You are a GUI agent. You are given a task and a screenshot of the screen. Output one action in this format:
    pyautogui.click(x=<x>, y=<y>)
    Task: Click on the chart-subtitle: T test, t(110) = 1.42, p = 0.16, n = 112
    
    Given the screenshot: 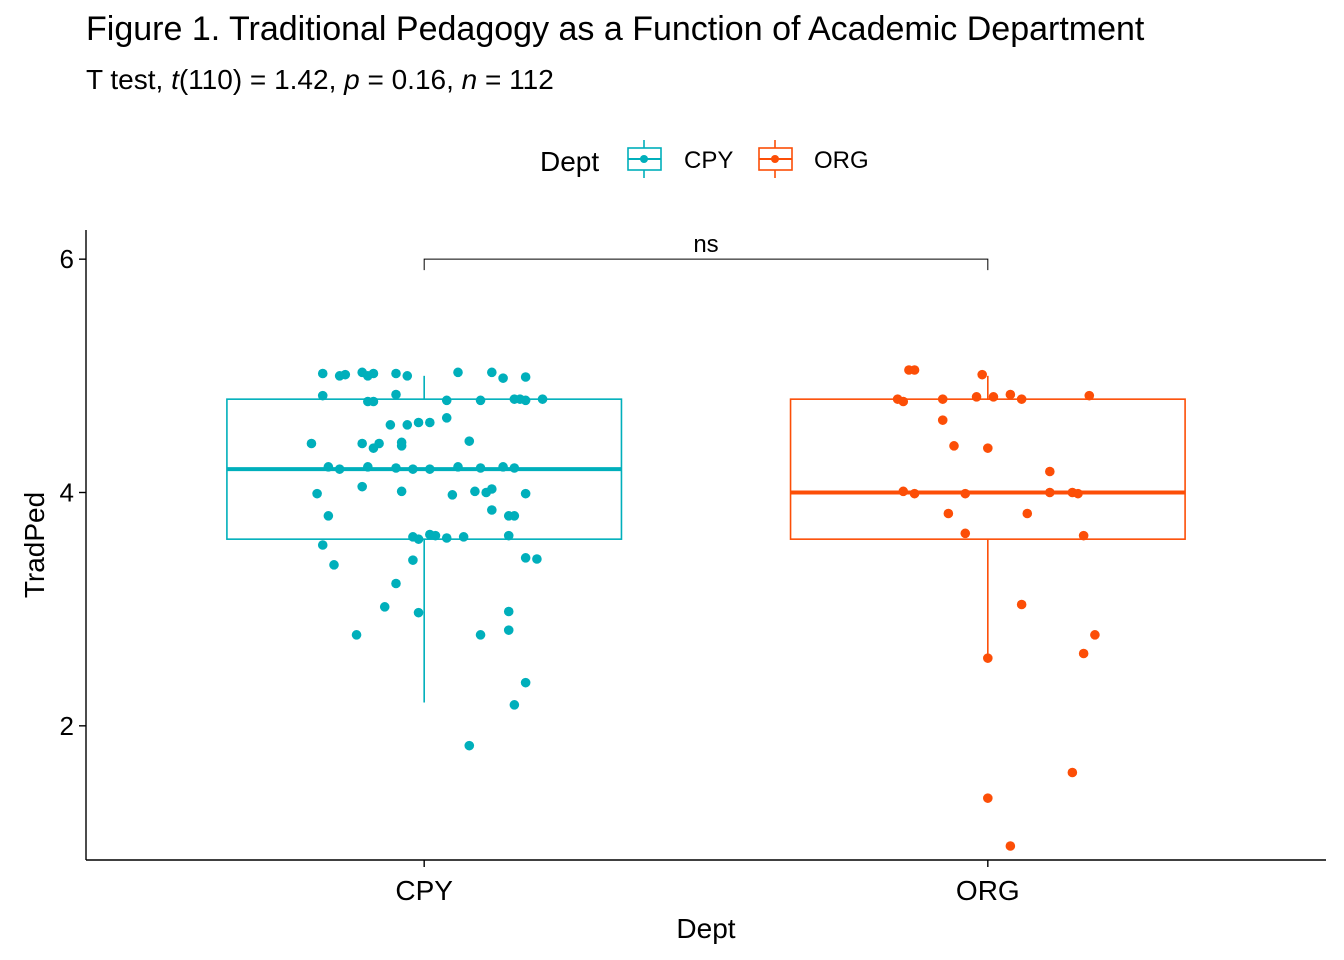 What is the action you would take?
    pyautogui.click(x=320, y=80)
    